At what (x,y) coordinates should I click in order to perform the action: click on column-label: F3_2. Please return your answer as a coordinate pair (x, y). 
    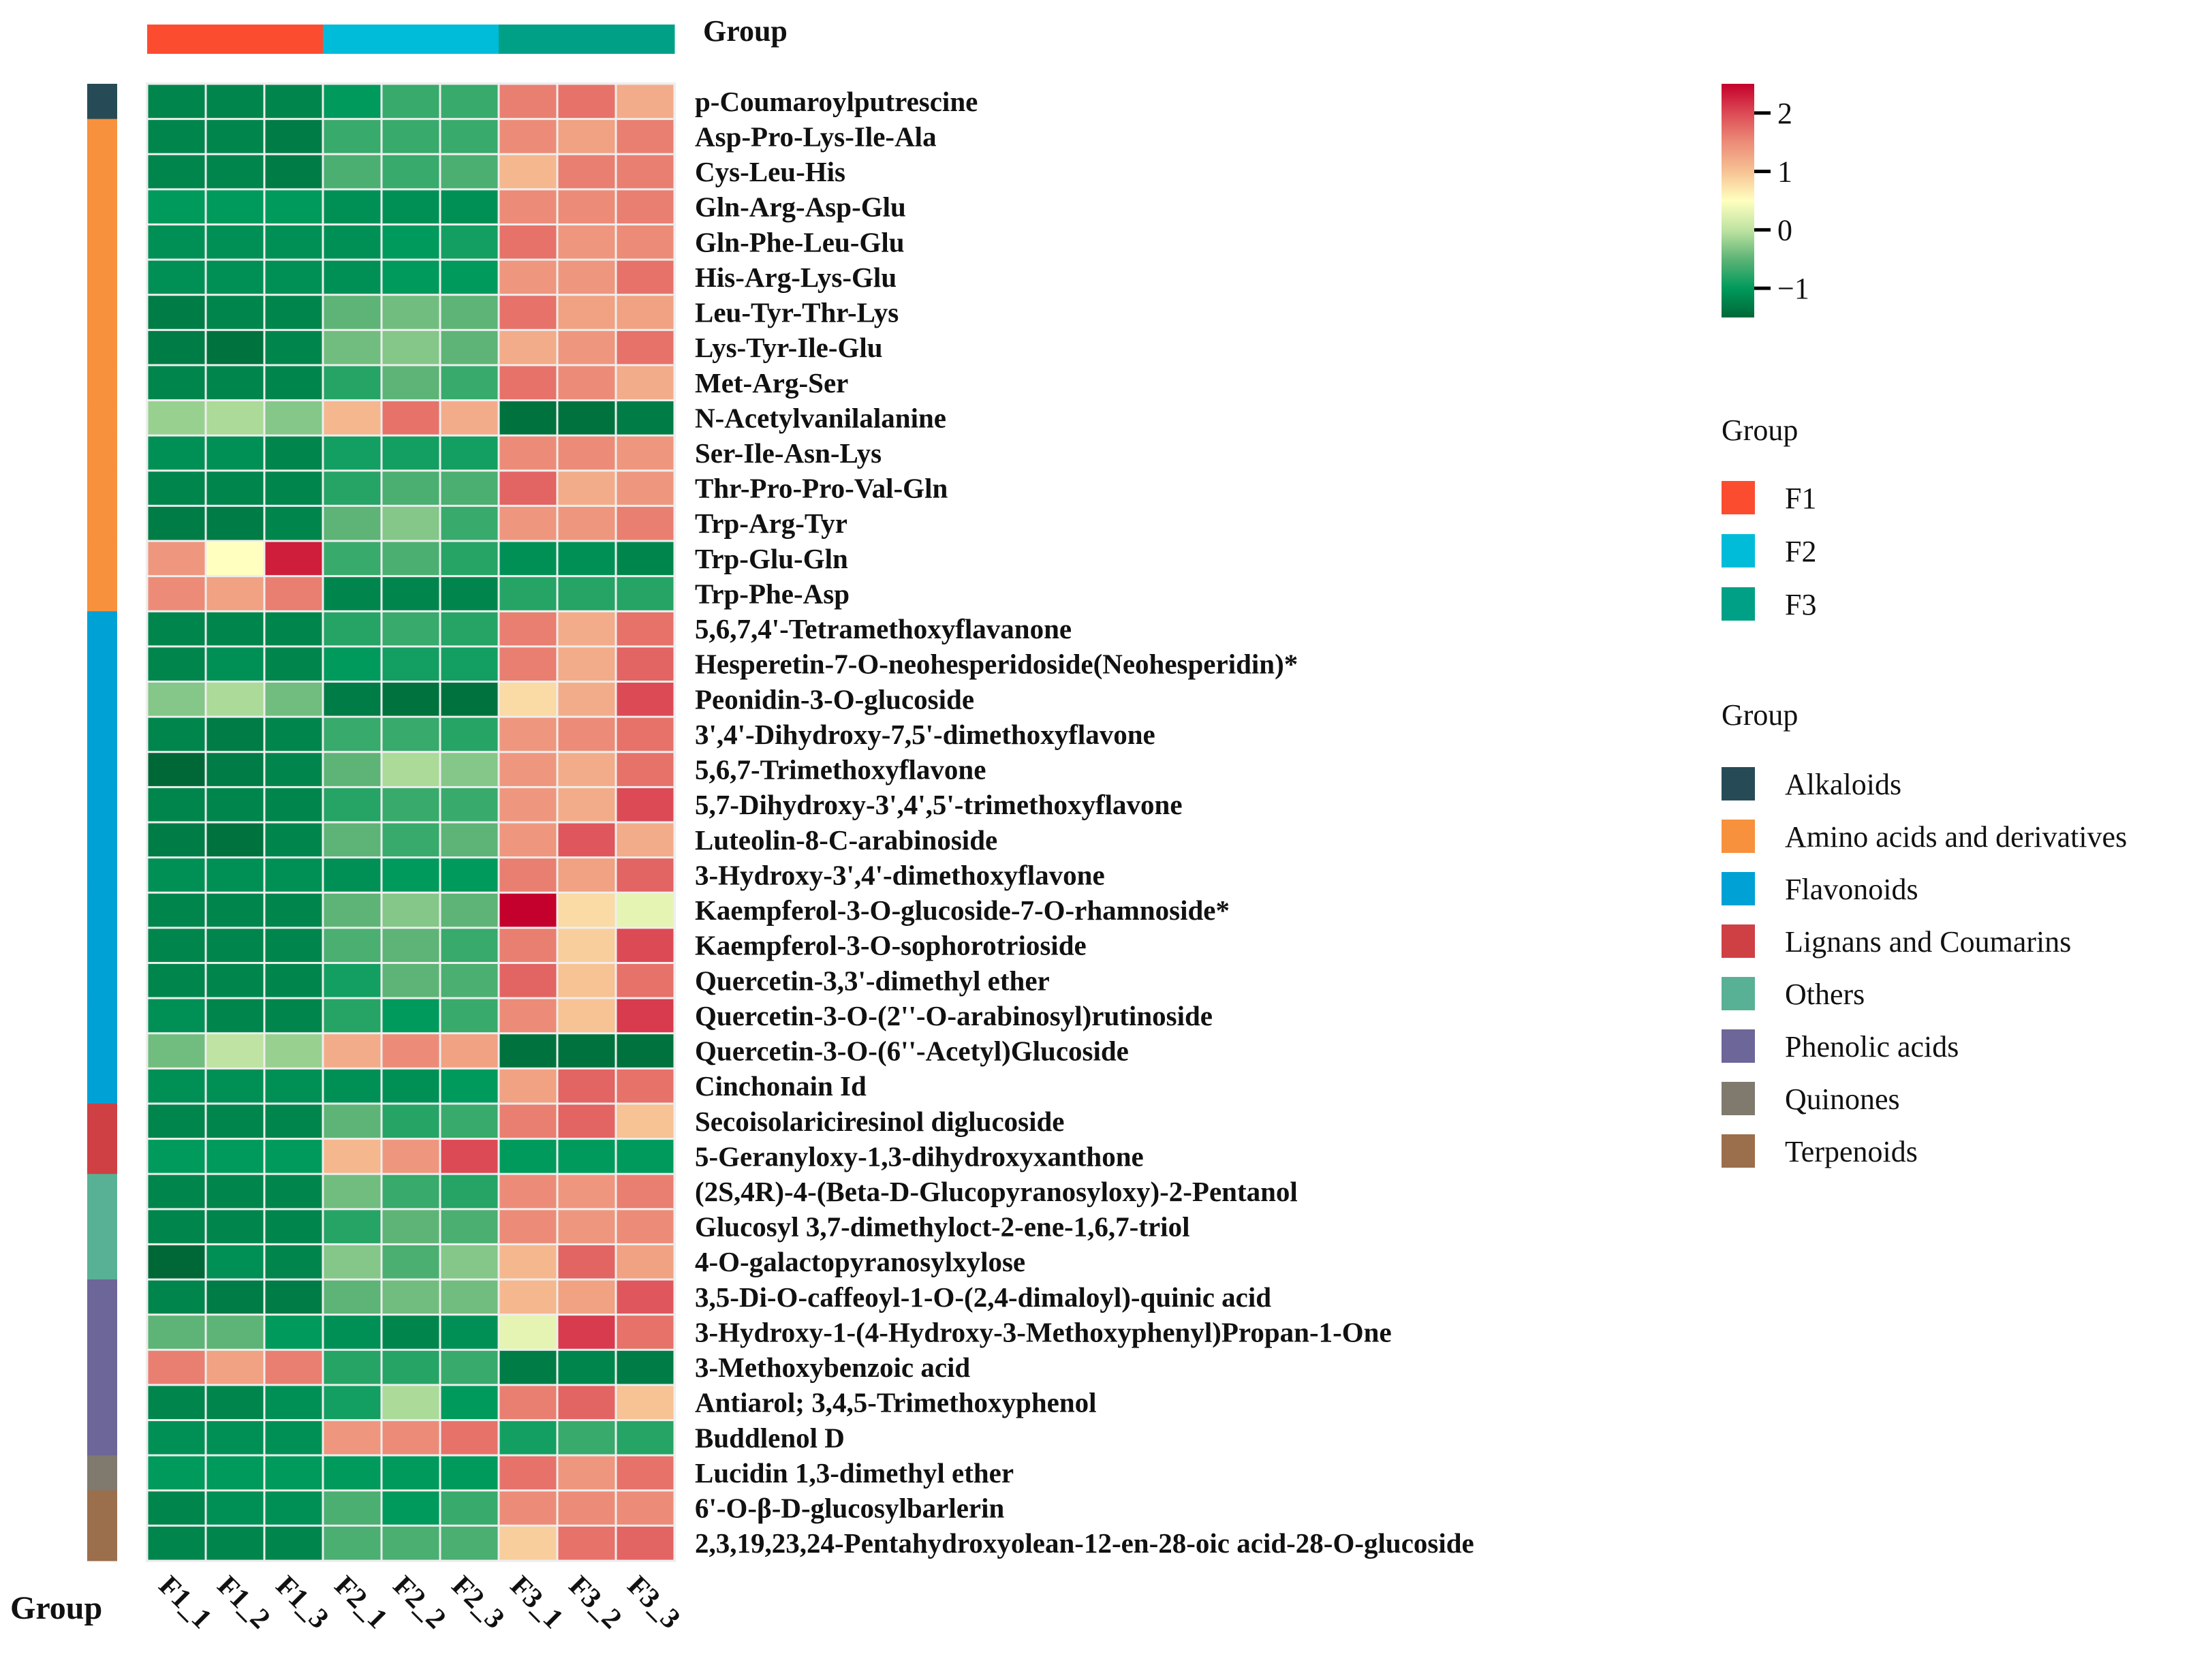
    Looking at the image, I should click on (595, 1602).